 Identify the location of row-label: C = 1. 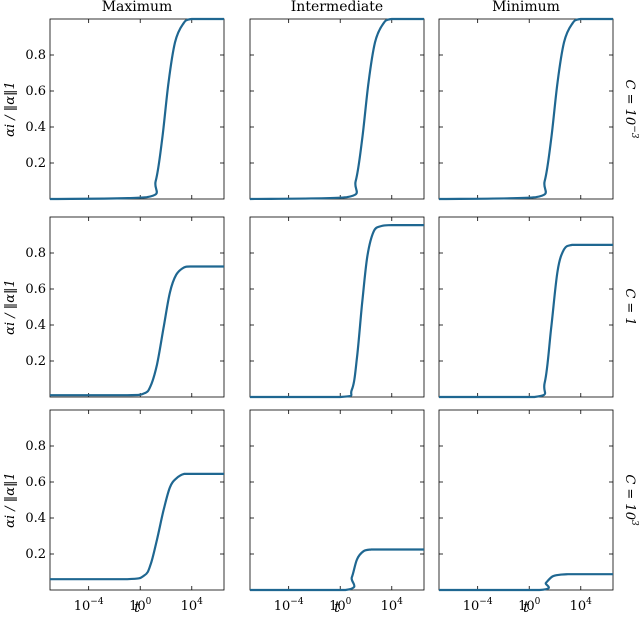
(629, 306).